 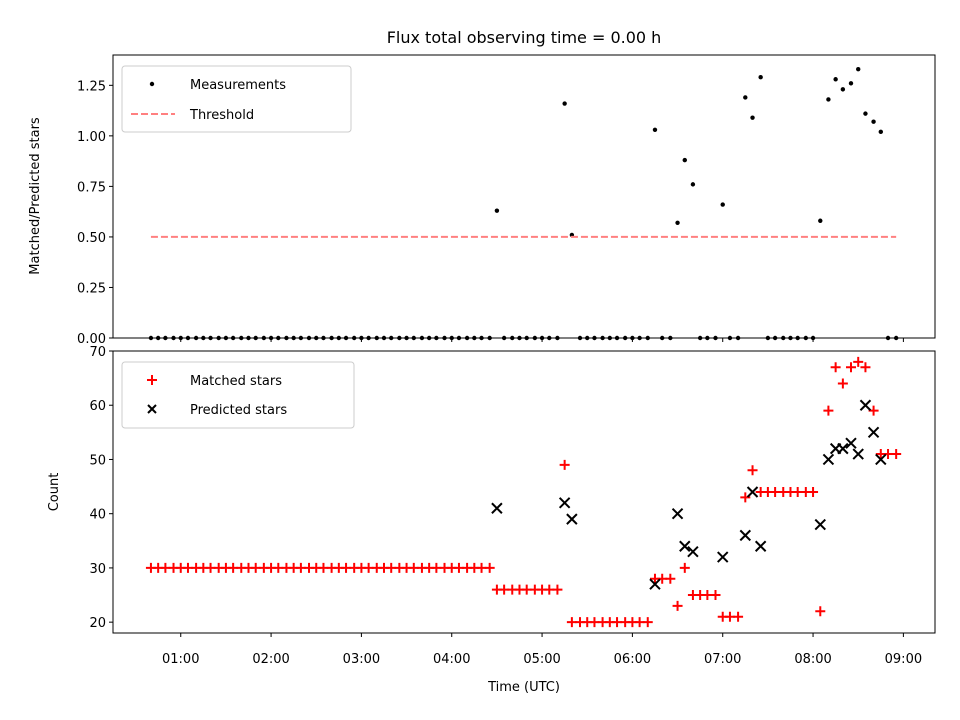 What do you see at coordinates (523, 687) in the screenshot?
I see `x-axis-label: Time (UTC)` at bounding box center [523, 687].